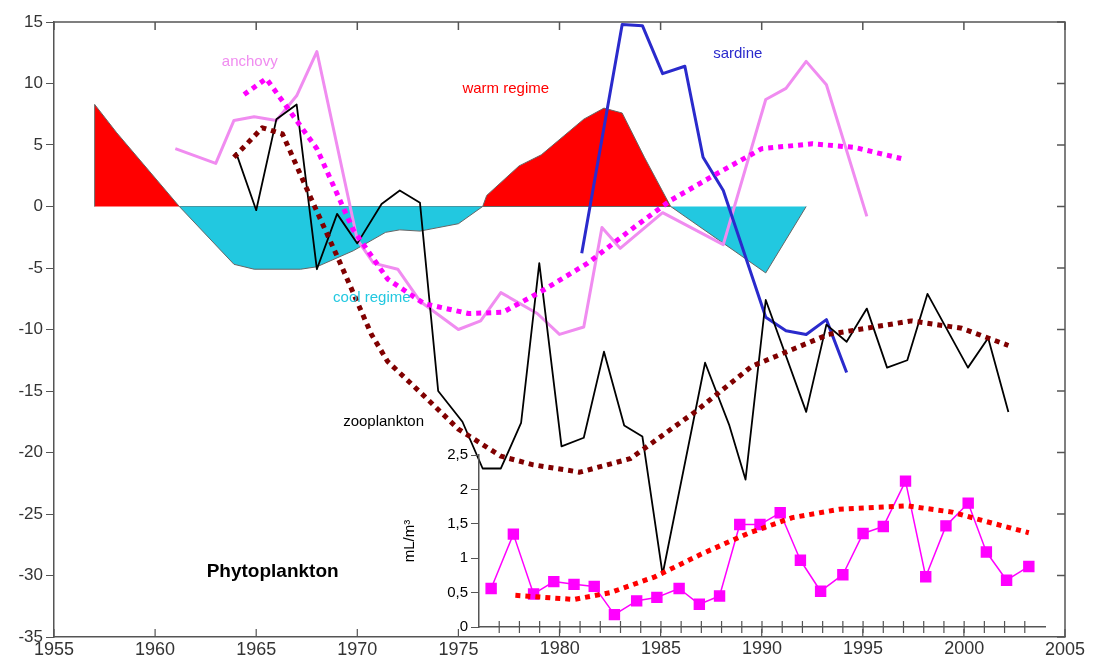 The height and width of the screenshot is (661, 1095). Describe the element at coordinates (372, 296) in the screenshot. I see `series-label: cool regime` at that location.